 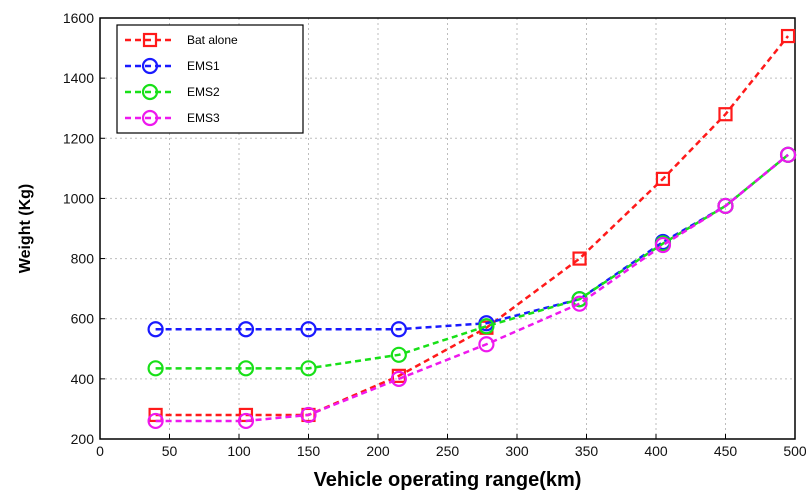 I want to click on y-tick-label: 1400, so click(x=78, y=78).